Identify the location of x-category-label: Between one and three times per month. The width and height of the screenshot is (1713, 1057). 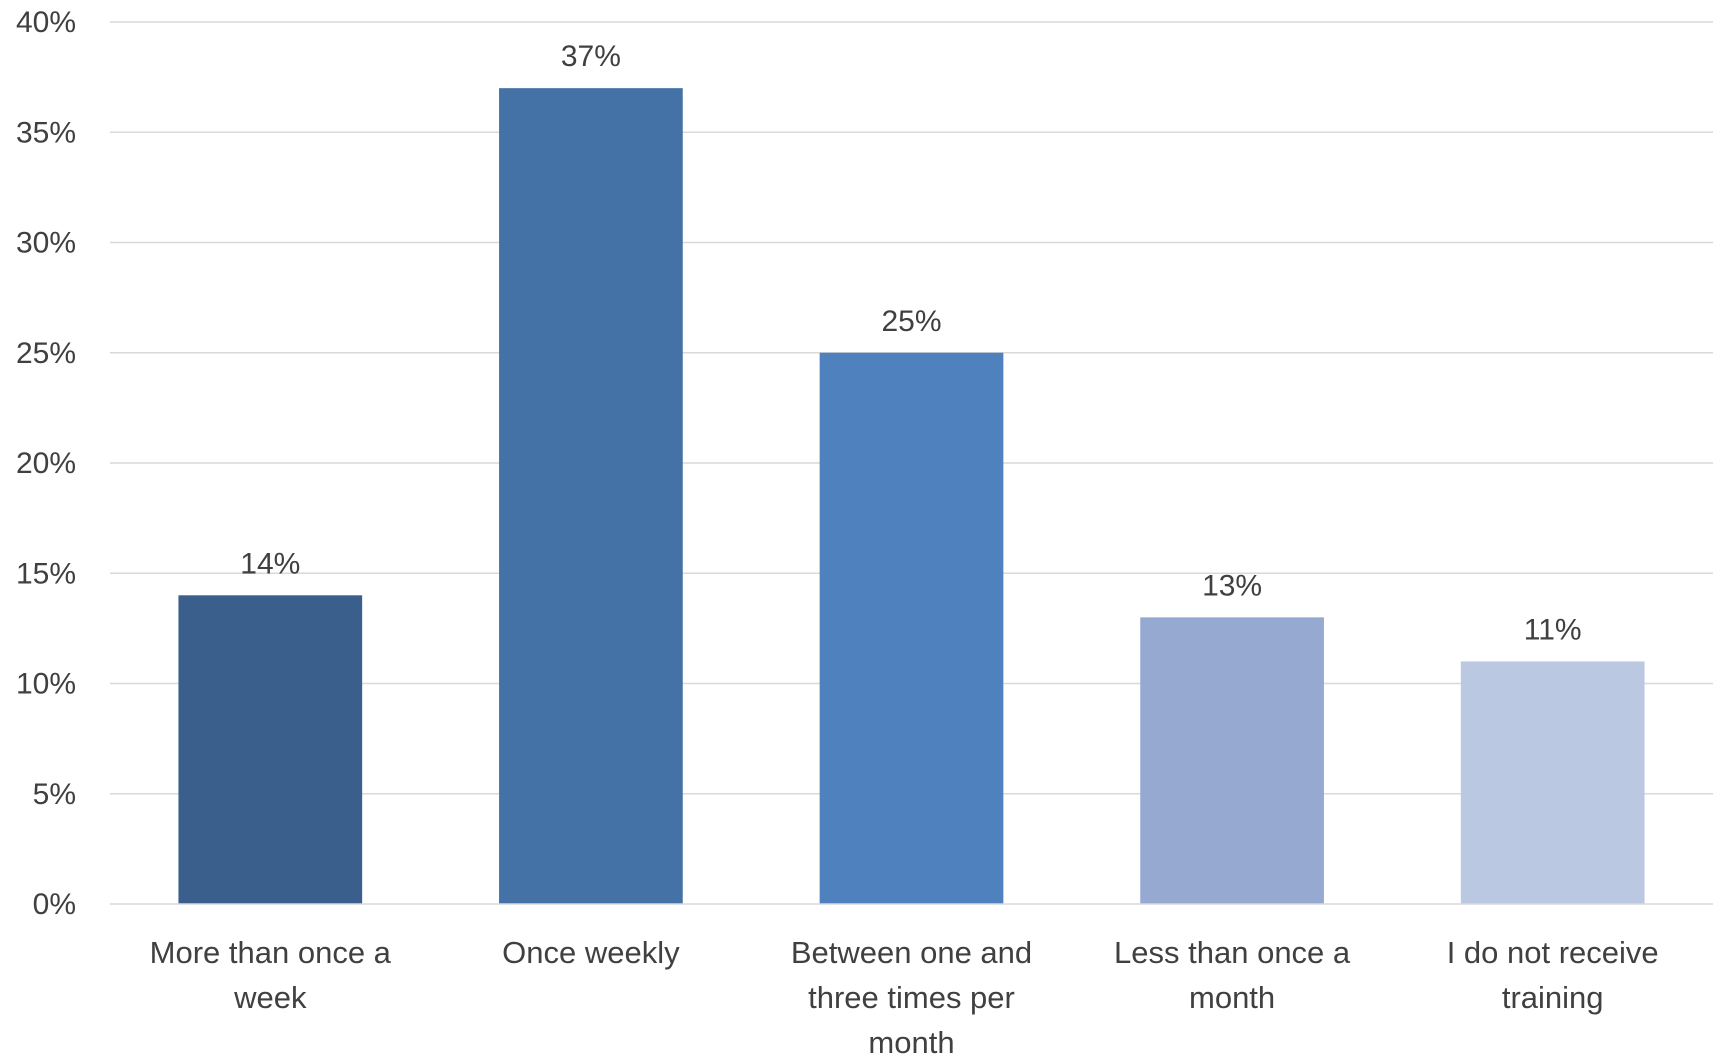
(911, 996).